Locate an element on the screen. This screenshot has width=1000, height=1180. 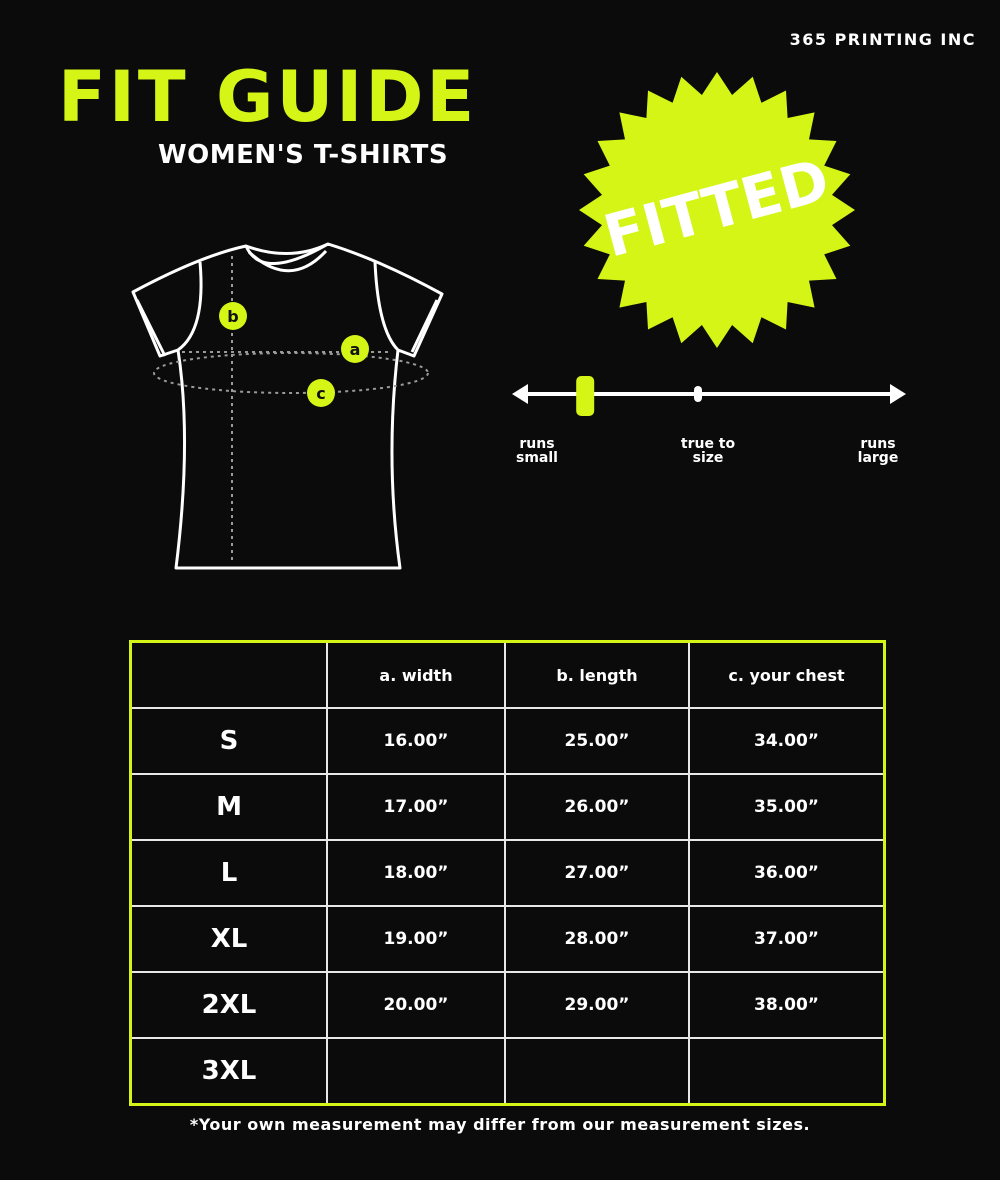
width-cell: 16.00” is located at coordinates (416, 741).